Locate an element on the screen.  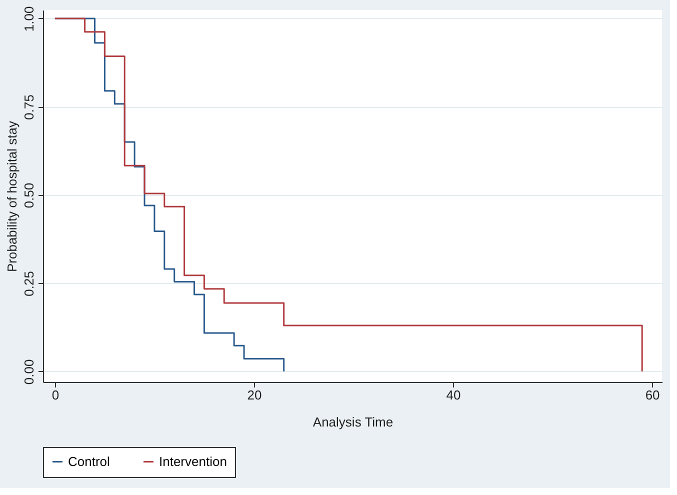
legend-label: Intervention is located at coordinates (193, 461).